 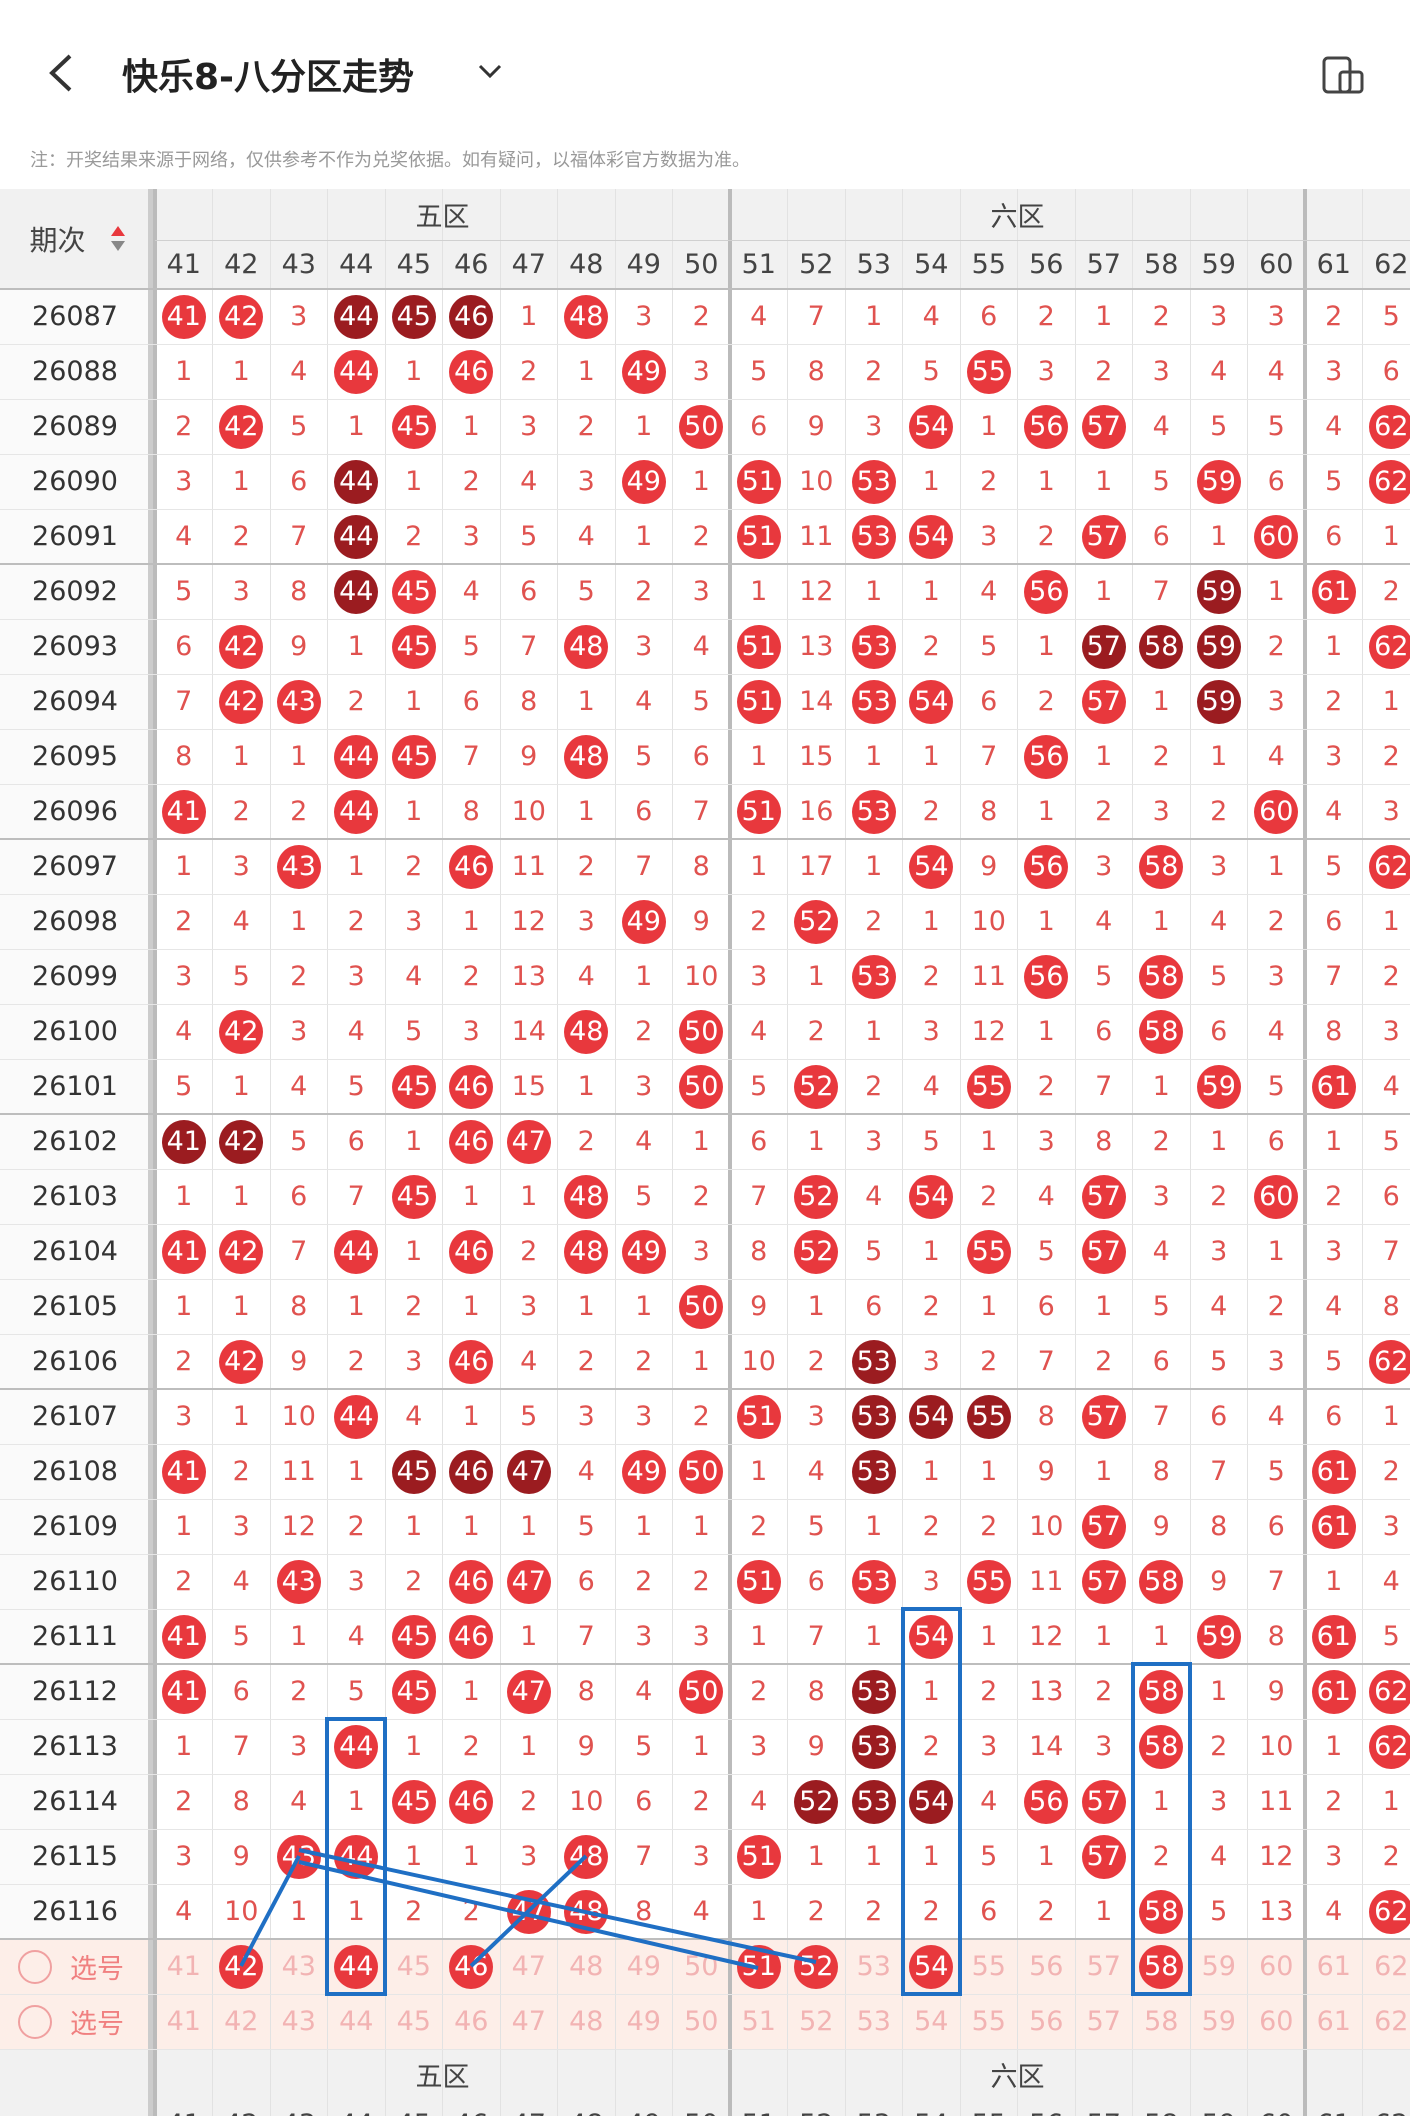 I want to click on miss-count: 10, so click(x=701, y=976).